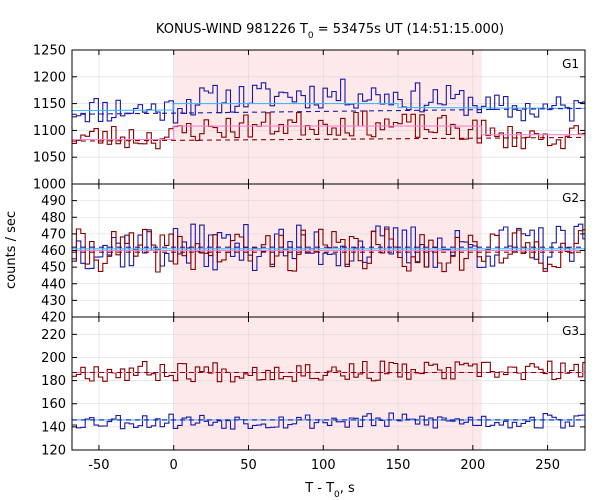 The width and height of the screenshot is (600, 500). Describe the element at coordinates (53, 251) in the screenshot. I see `y-tick-label: 460` at that location.